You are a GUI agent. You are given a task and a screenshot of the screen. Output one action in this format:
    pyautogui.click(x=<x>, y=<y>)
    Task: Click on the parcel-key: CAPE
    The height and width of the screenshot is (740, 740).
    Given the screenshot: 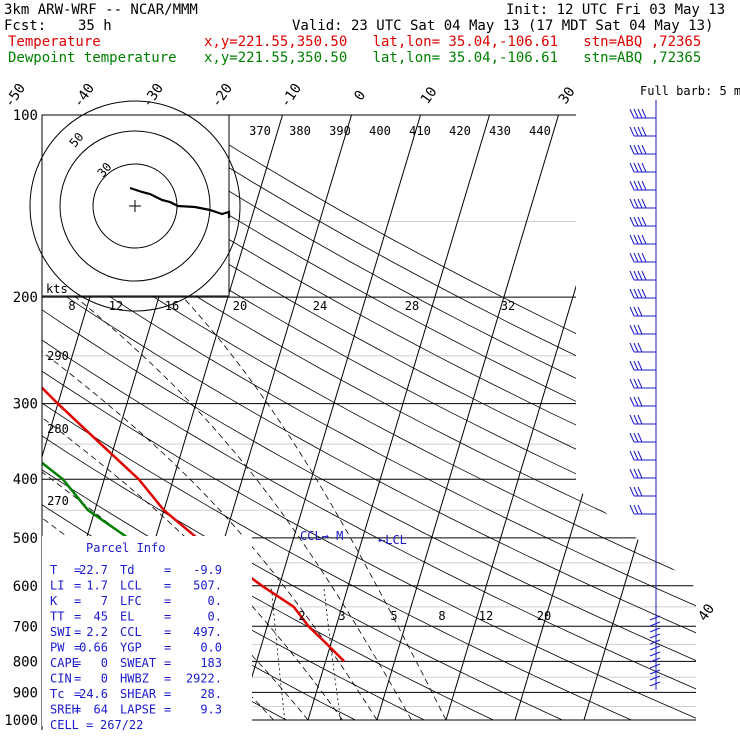 What is the action you would take?
    pyautogui.click(x=64, y=663)
    